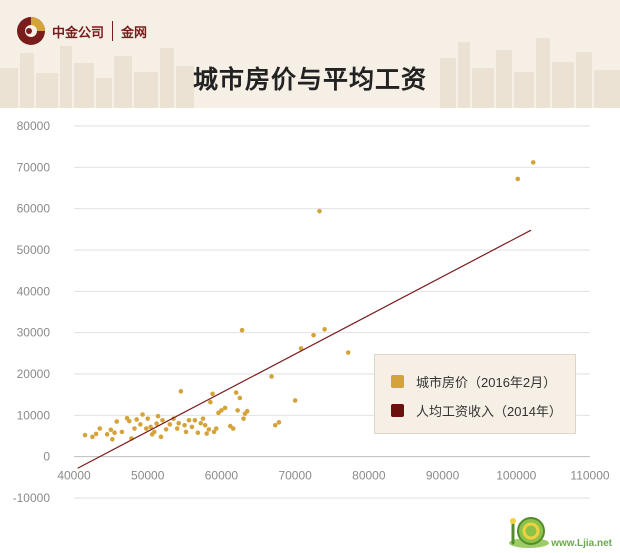 The image size is (620, 553). I want to click on legend-label-house-price: 城市房价（2016年2月）, so click(486, 382).